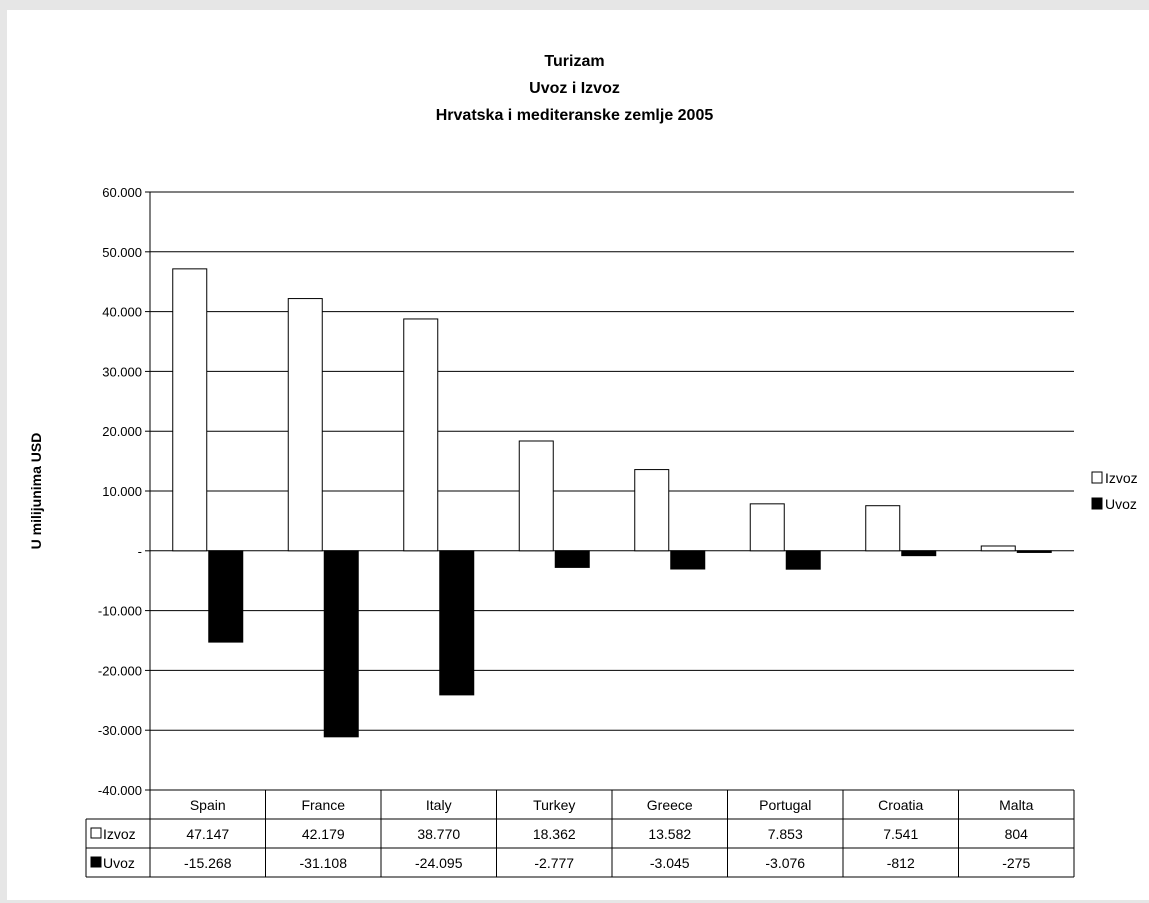 The width and height of the screenshot is (1149, 903). Describe the element at coordinates (208, 805) in the screenshot. I see `x-tick-label: Spain` at that location.